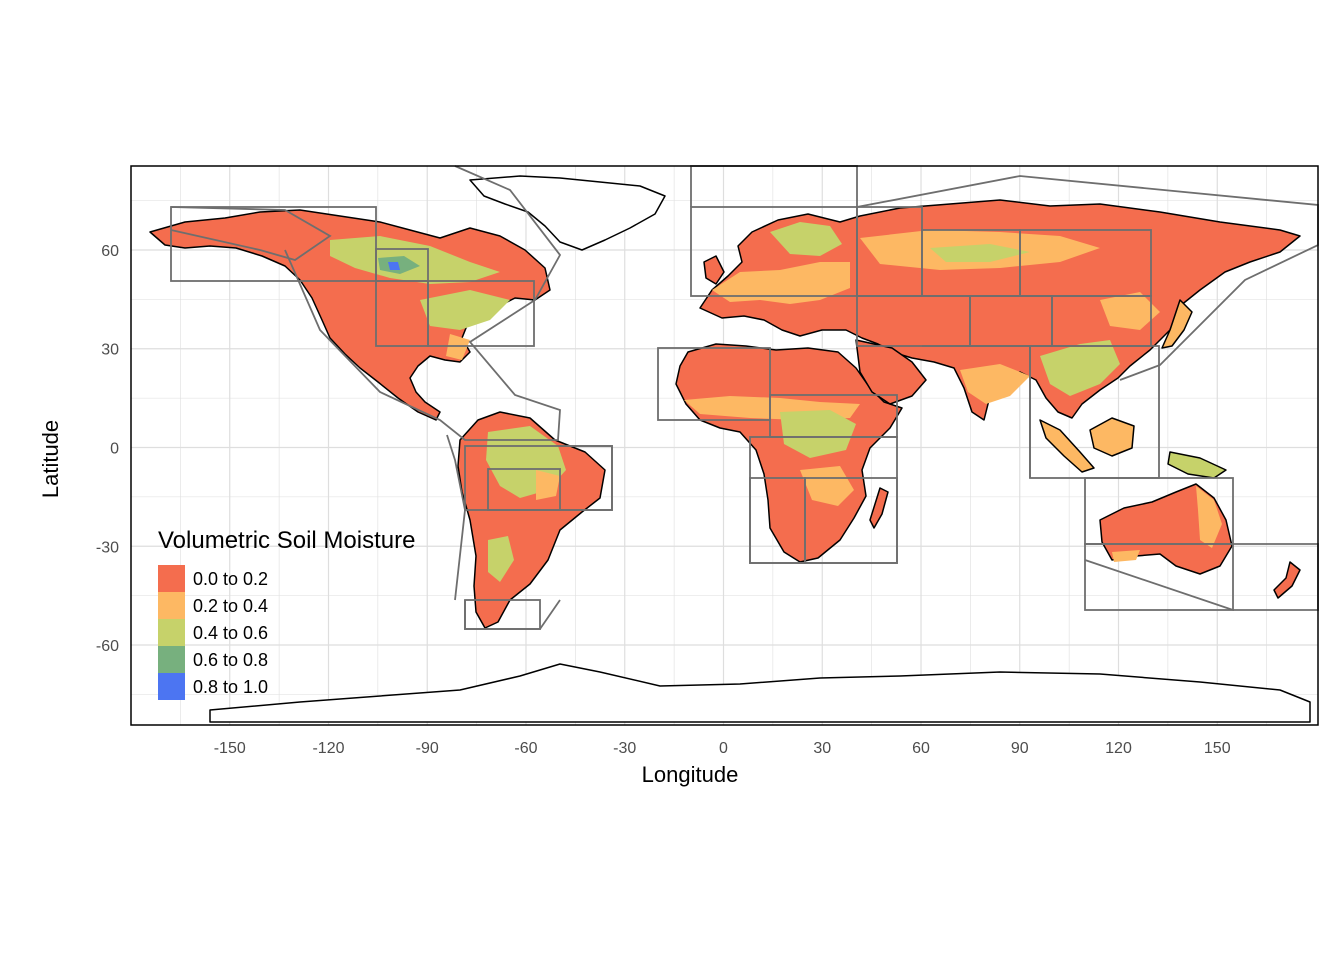 This screenshot has height=960, width=1344. What do you see at coordinates (230, 660) in the screenshot?
I see `legend-label: 0.6 to 0.8` at bounding box center [230, 660].